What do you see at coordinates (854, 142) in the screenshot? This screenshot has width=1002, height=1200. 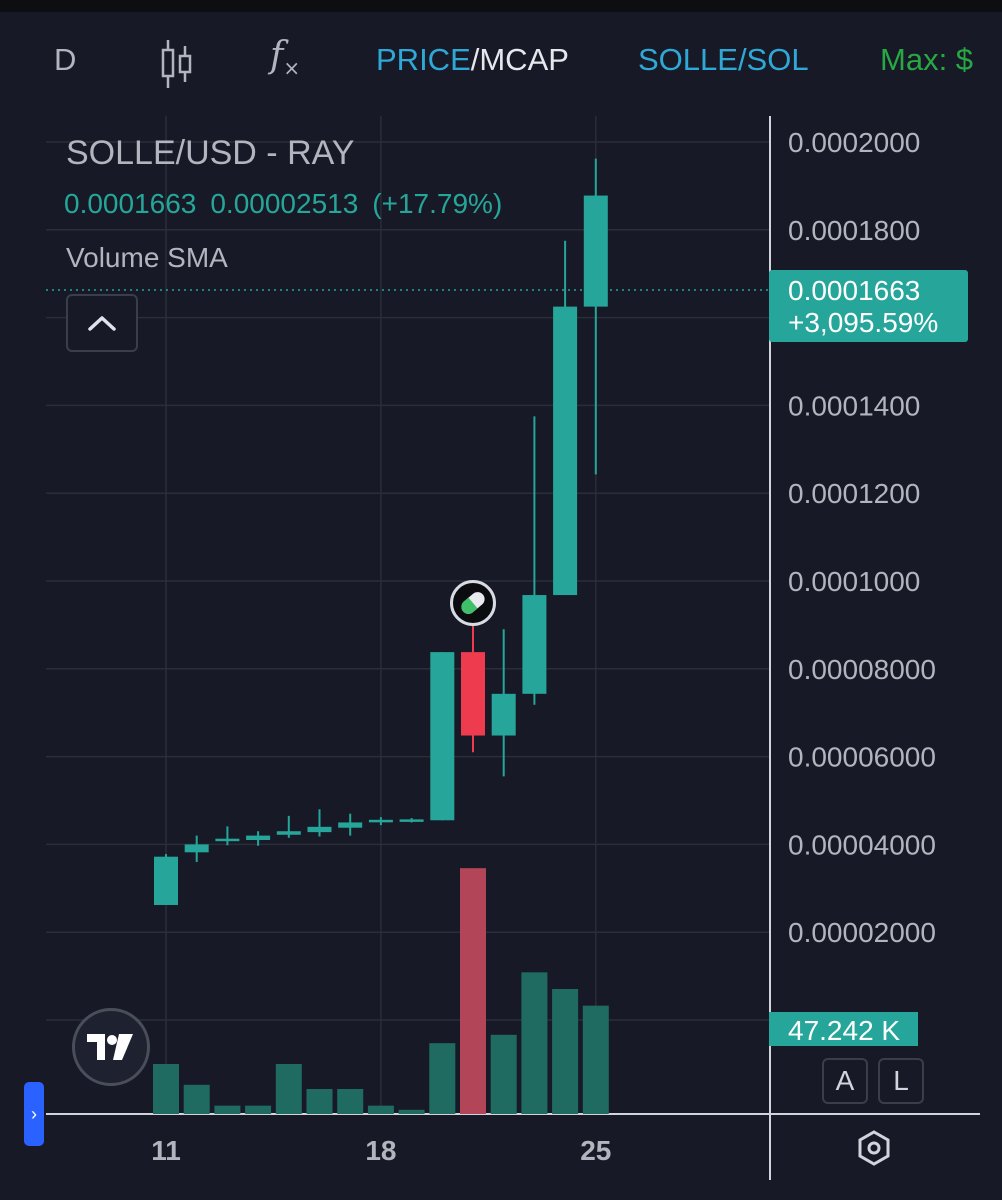 I see `y-tick-label: 0.0002000` at bounding box center [854, 142].